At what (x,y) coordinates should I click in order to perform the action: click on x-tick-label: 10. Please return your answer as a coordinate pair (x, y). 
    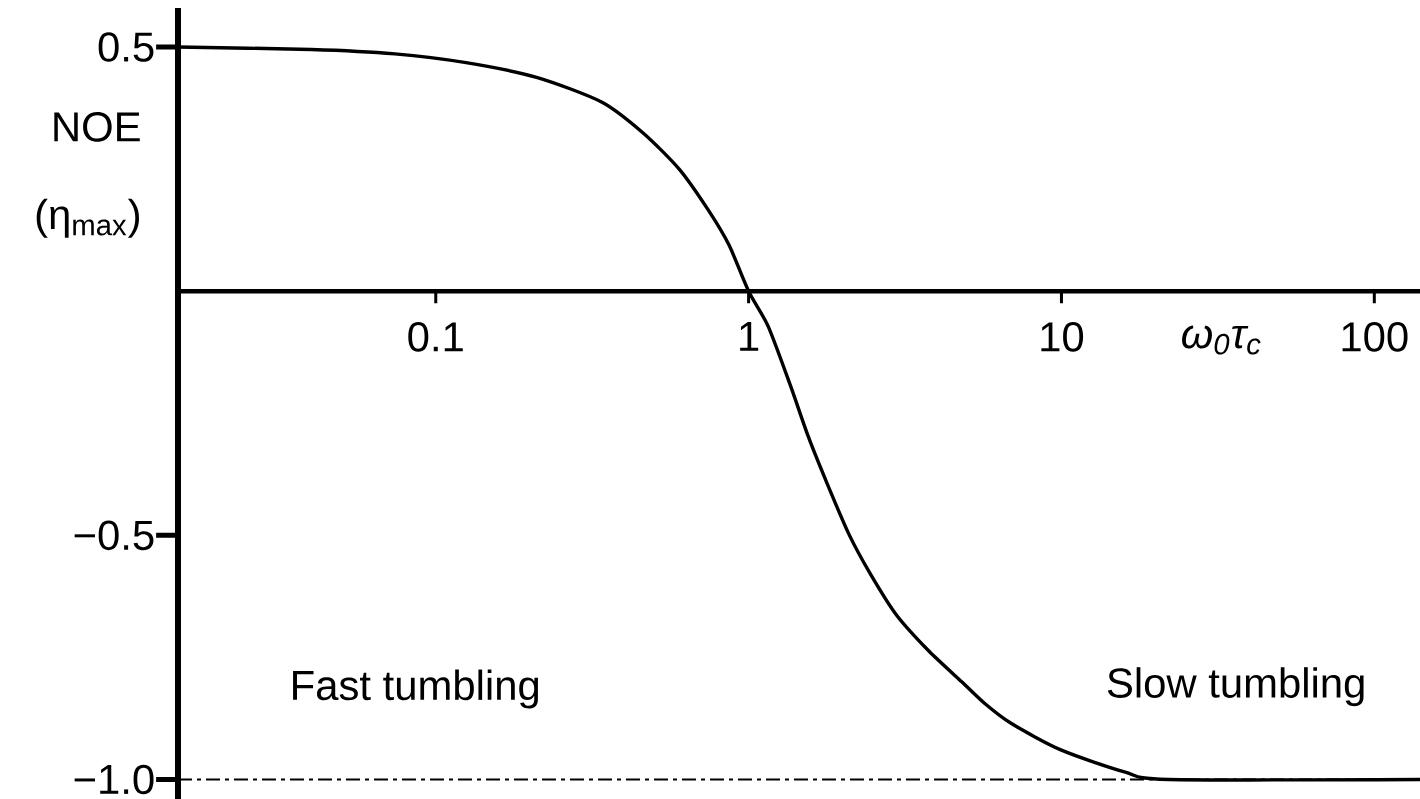
    Looking at the image, I should click on (1062, 337).